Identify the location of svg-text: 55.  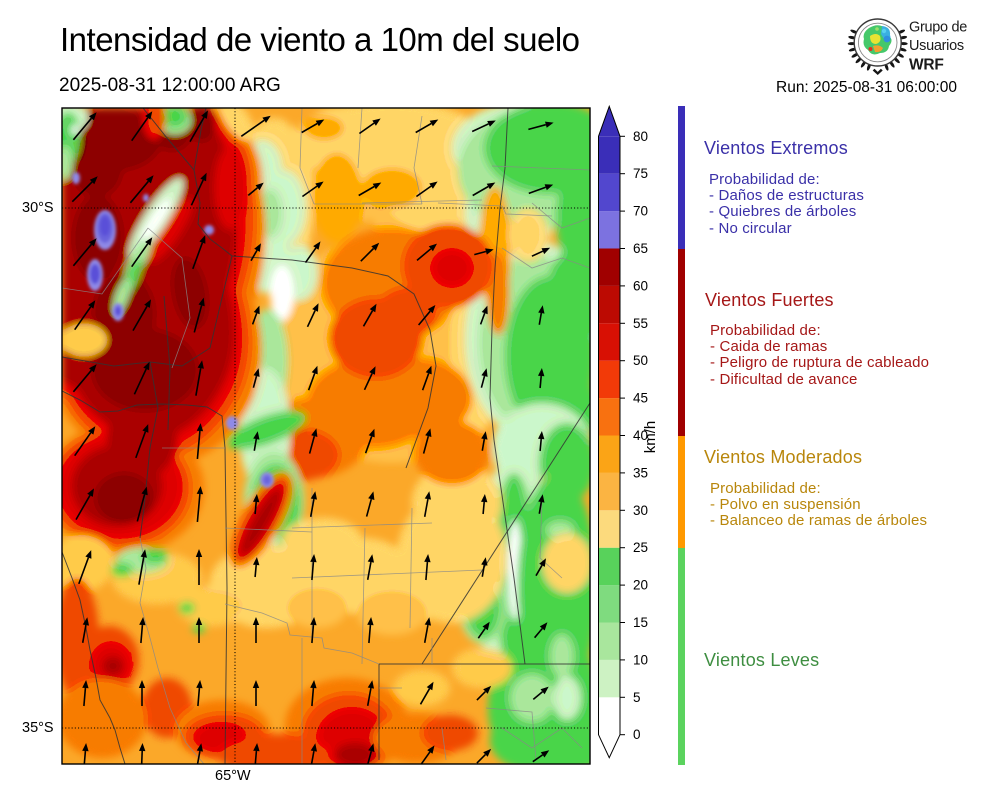
(640, 323).